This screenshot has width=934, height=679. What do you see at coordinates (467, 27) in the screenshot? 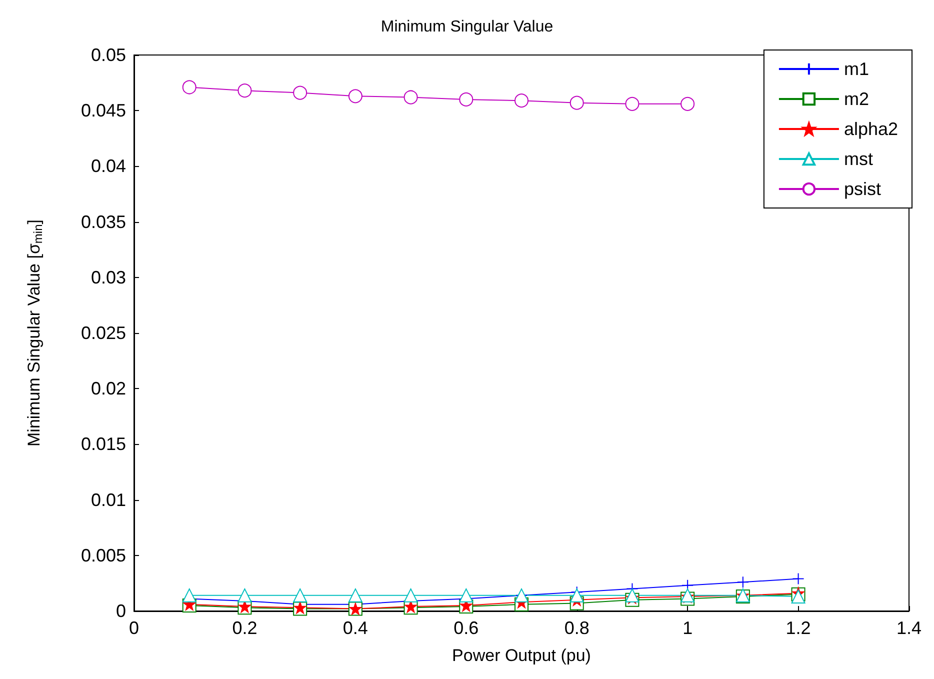
I see `chart-title: Minimum Singular Value` at bounding box center [467, 27].